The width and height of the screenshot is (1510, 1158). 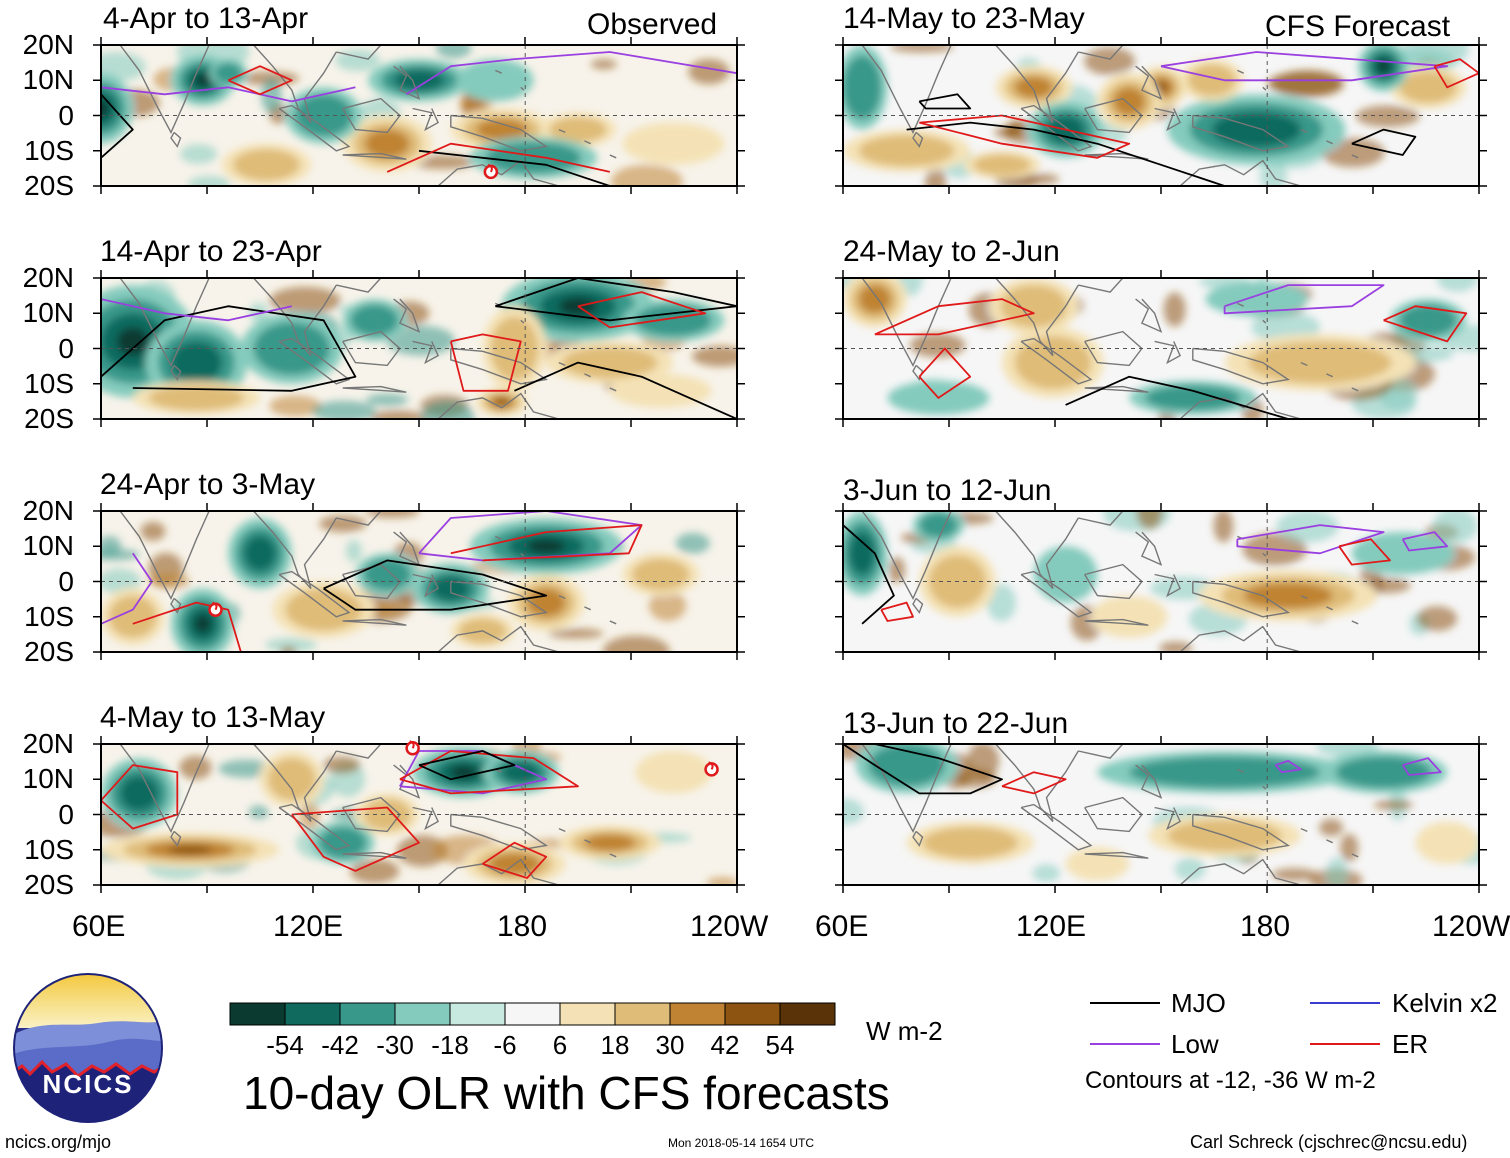 I want to click on lon-label-60e-right: 60E, so click(x=842, y=926).